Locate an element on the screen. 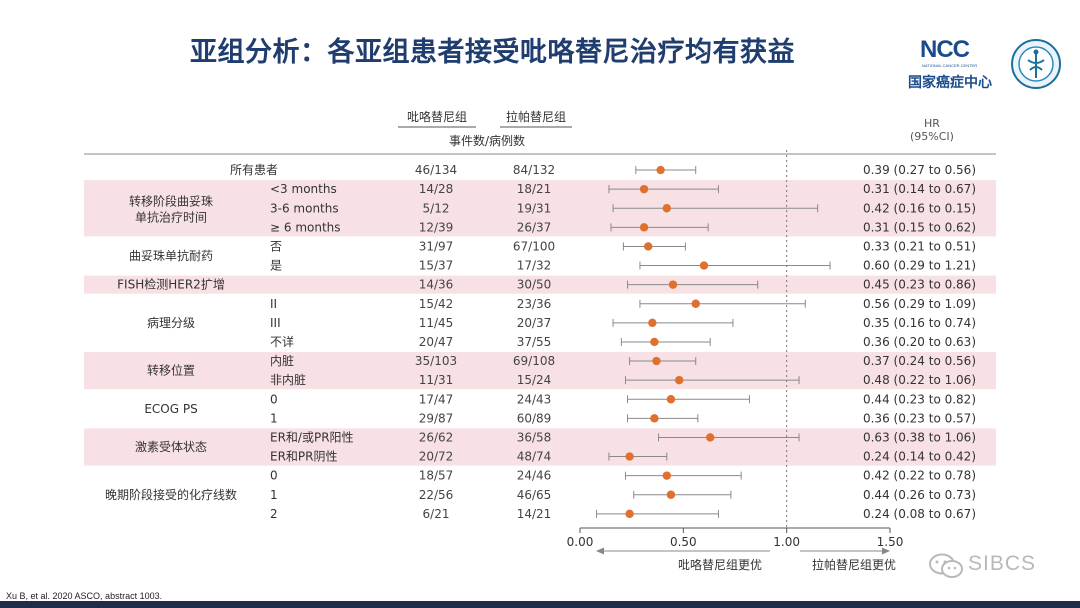  hr-text: 0.31 (0.14 to 0.67) is located at coordinates (919, 189).